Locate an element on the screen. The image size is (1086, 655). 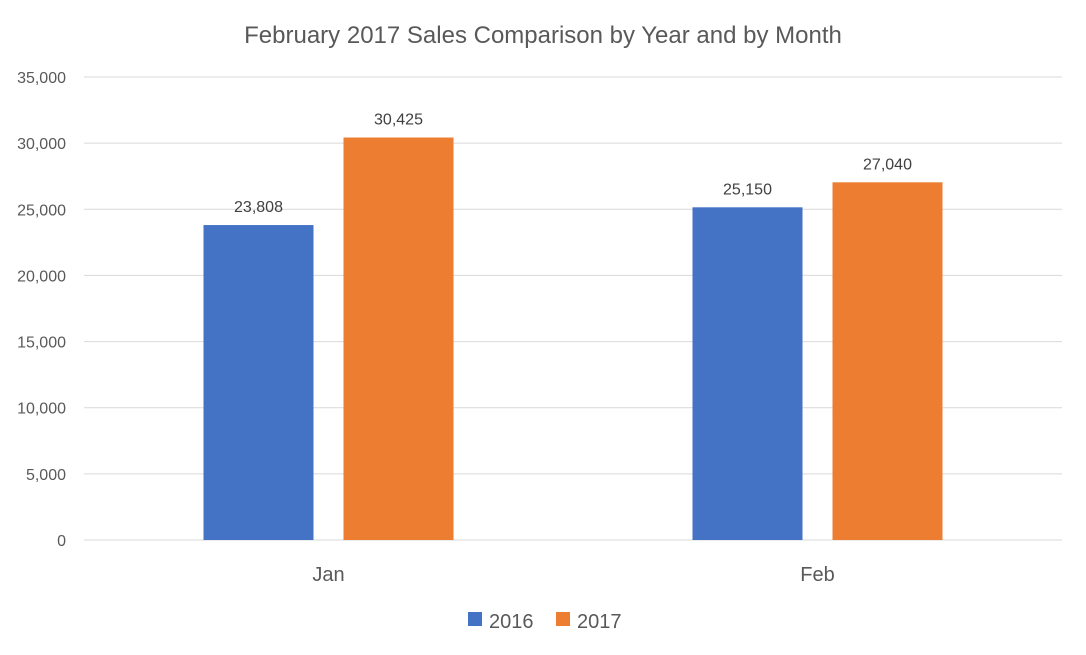
y-tick-label: 30,000 is located at coordinates (41, 144).